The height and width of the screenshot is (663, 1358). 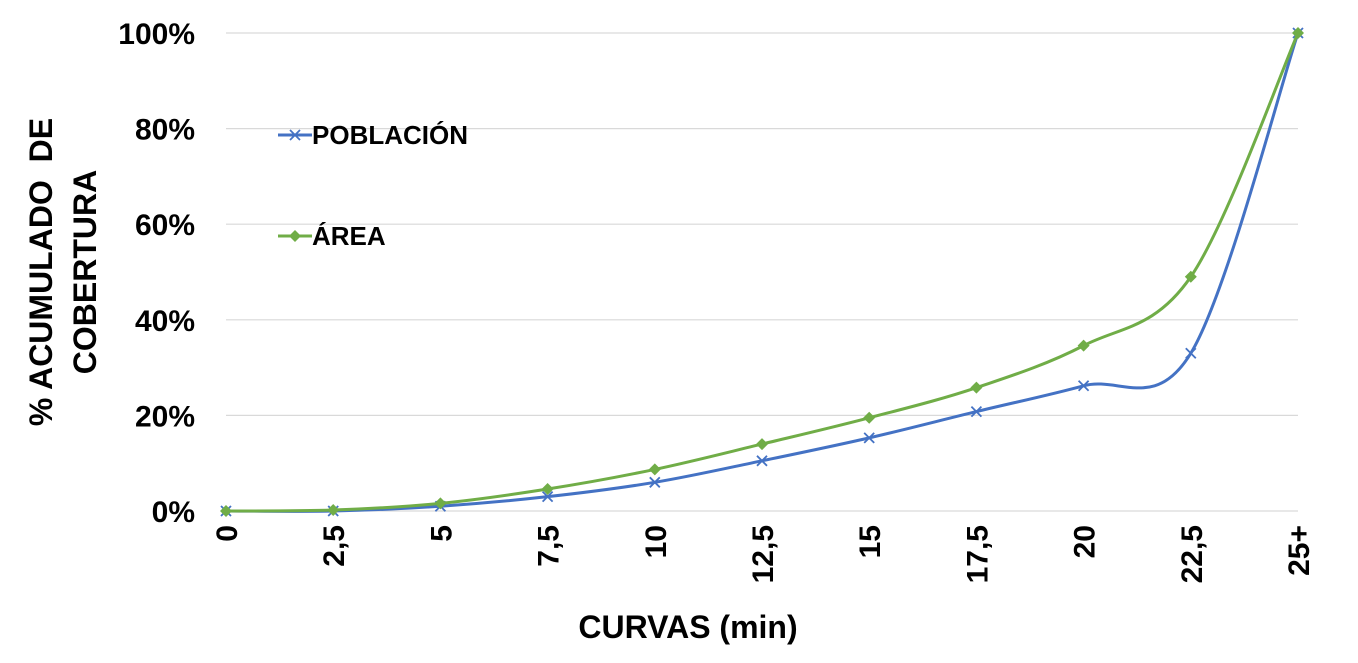 What do you see at coordinates (156, 273) in the screenshot?
I see `y-axis-ticks: 0% 20% 40% 60% 80% 100%` at bounding box center [156, 273].